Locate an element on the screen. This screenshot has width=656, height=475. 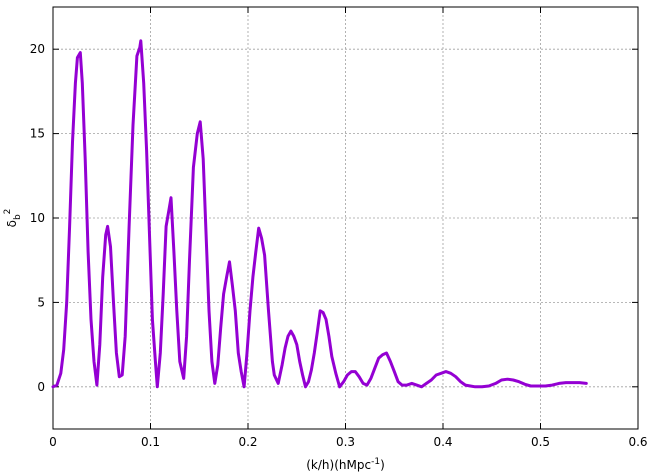
x-tick-label: 0.5 is located at coordinates (540, 442).